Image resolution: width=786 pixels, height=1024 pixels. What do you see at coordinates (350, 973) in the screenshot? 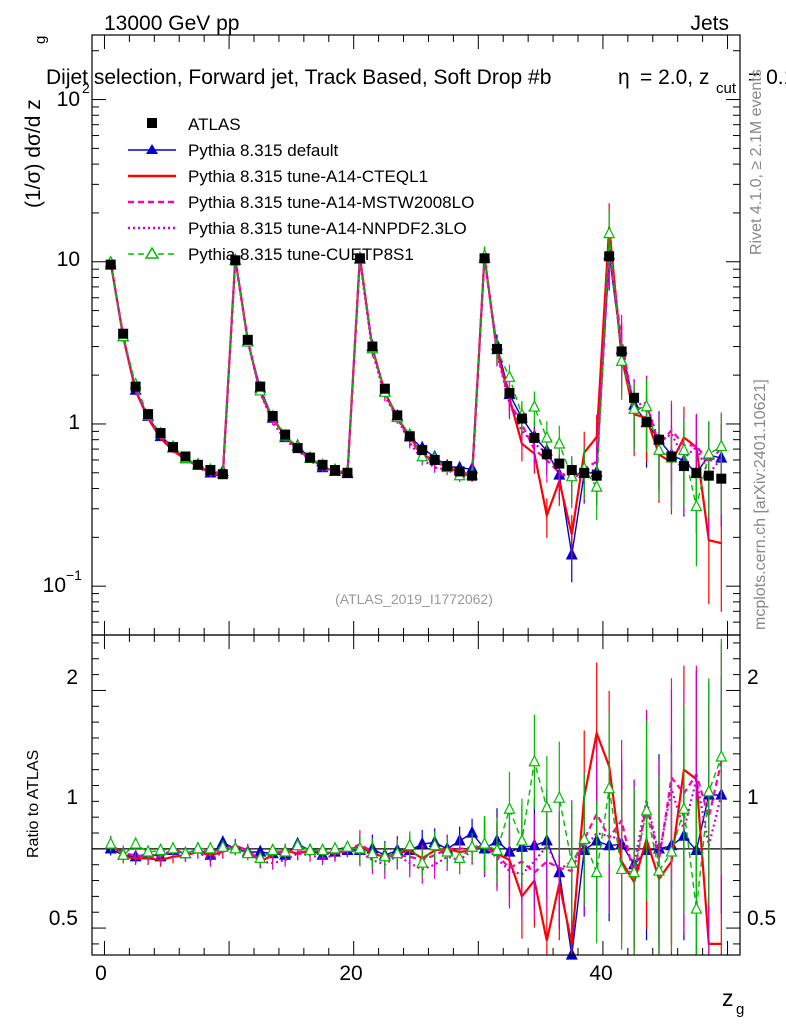
I see `x-tick-label-20: 20` at bounding box center [350, 973].